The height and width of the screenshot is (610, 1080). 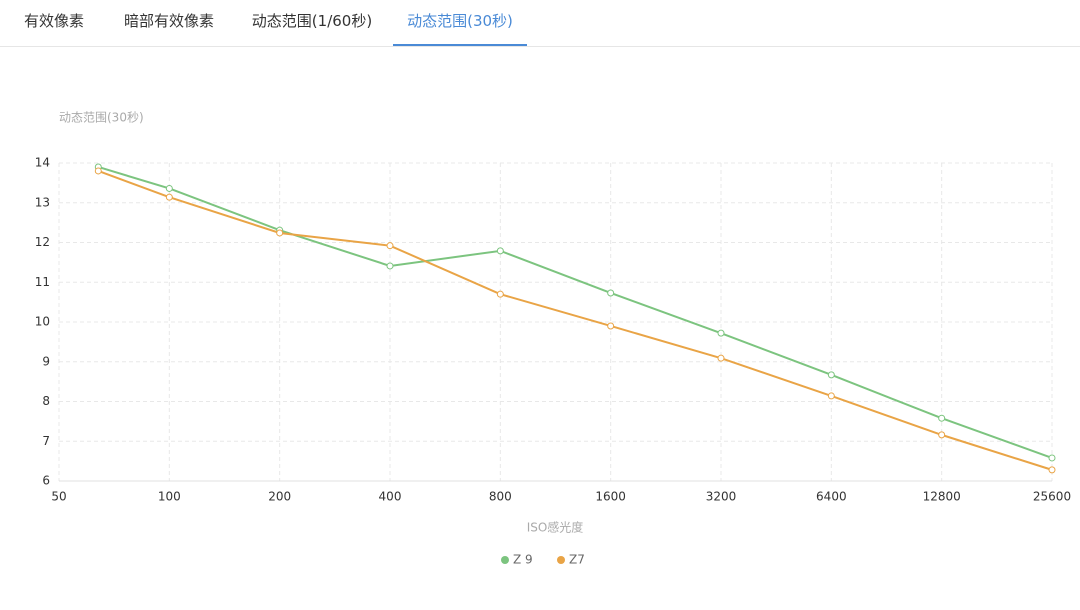 What do you see at coordinates (312, 21) in the screenshot?
I see `tab: 动态范围(1/60秒)` at bounding box center [312, 21].